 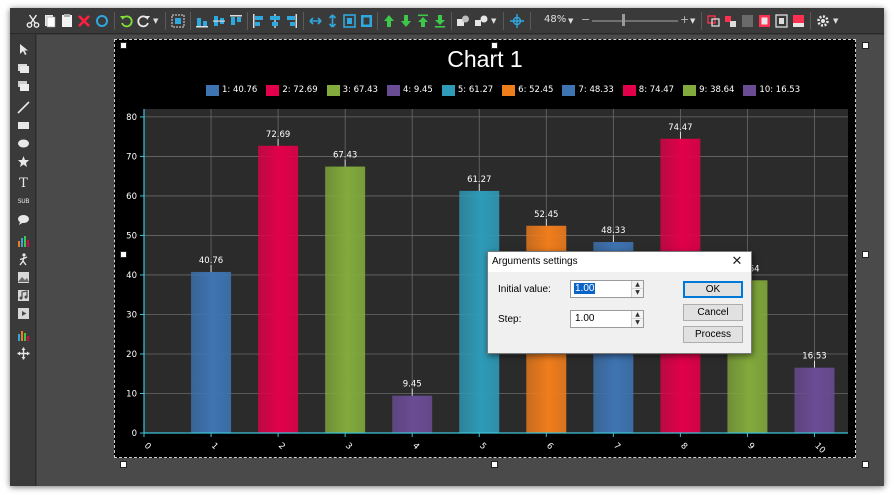 What do you see at coordinates (258, 21) in the screenshot?
I see `align-left-icon` at bounding box center [258, 21].